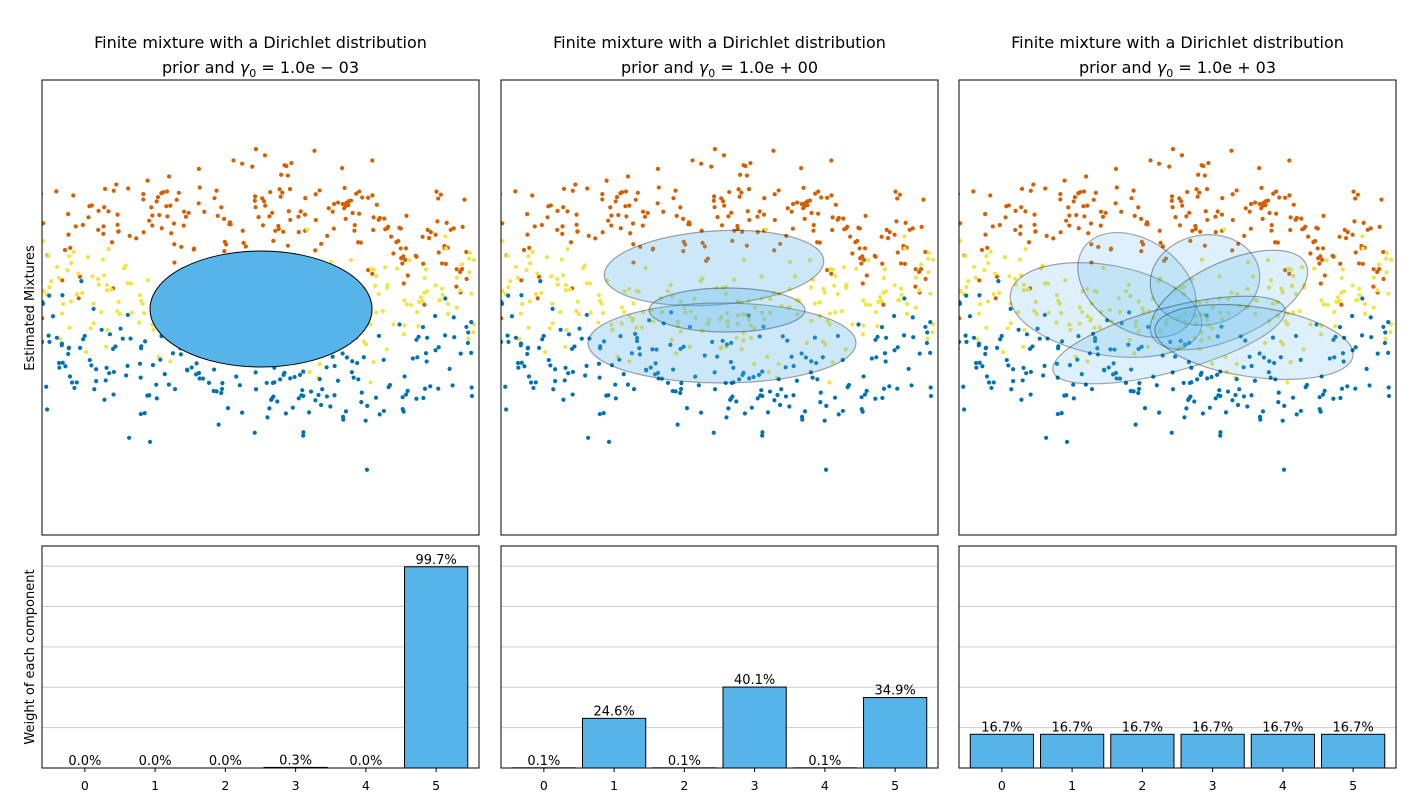 The width and height of the screenshot is (1410, 800). Describe the element at coordinates (1177, 657) in the screenshot. I see `bar-frame` at that location.